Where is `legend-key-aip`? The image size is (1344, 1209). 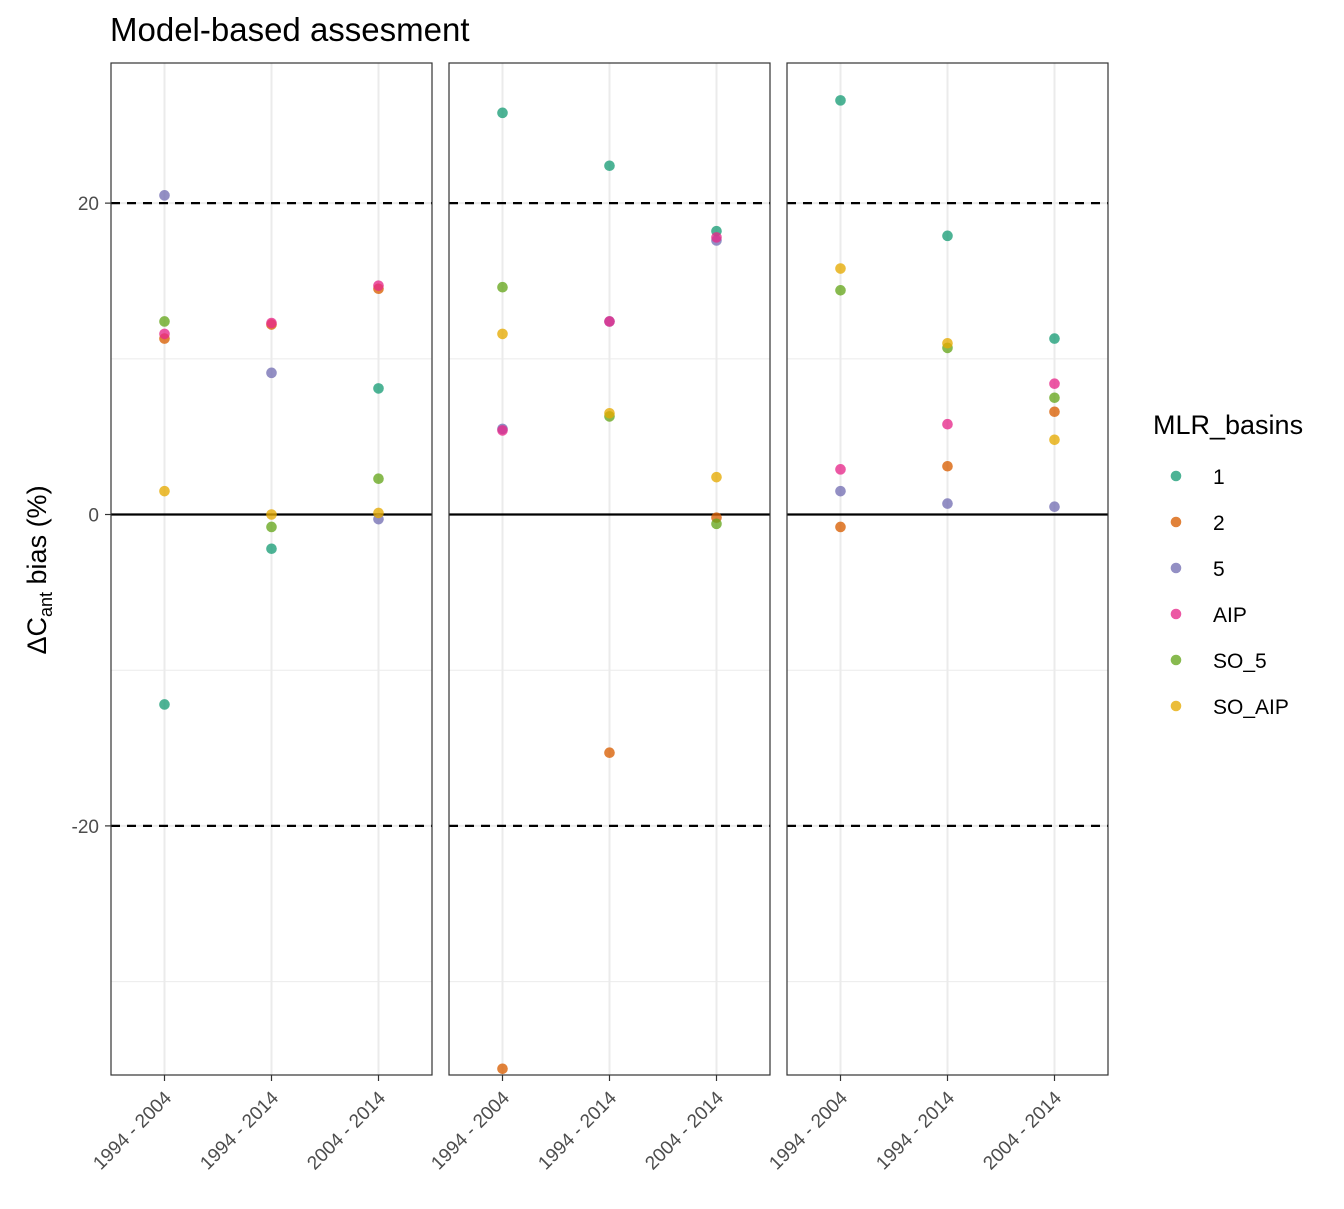 legend-key-aip is located at coordinates (1176, 614).